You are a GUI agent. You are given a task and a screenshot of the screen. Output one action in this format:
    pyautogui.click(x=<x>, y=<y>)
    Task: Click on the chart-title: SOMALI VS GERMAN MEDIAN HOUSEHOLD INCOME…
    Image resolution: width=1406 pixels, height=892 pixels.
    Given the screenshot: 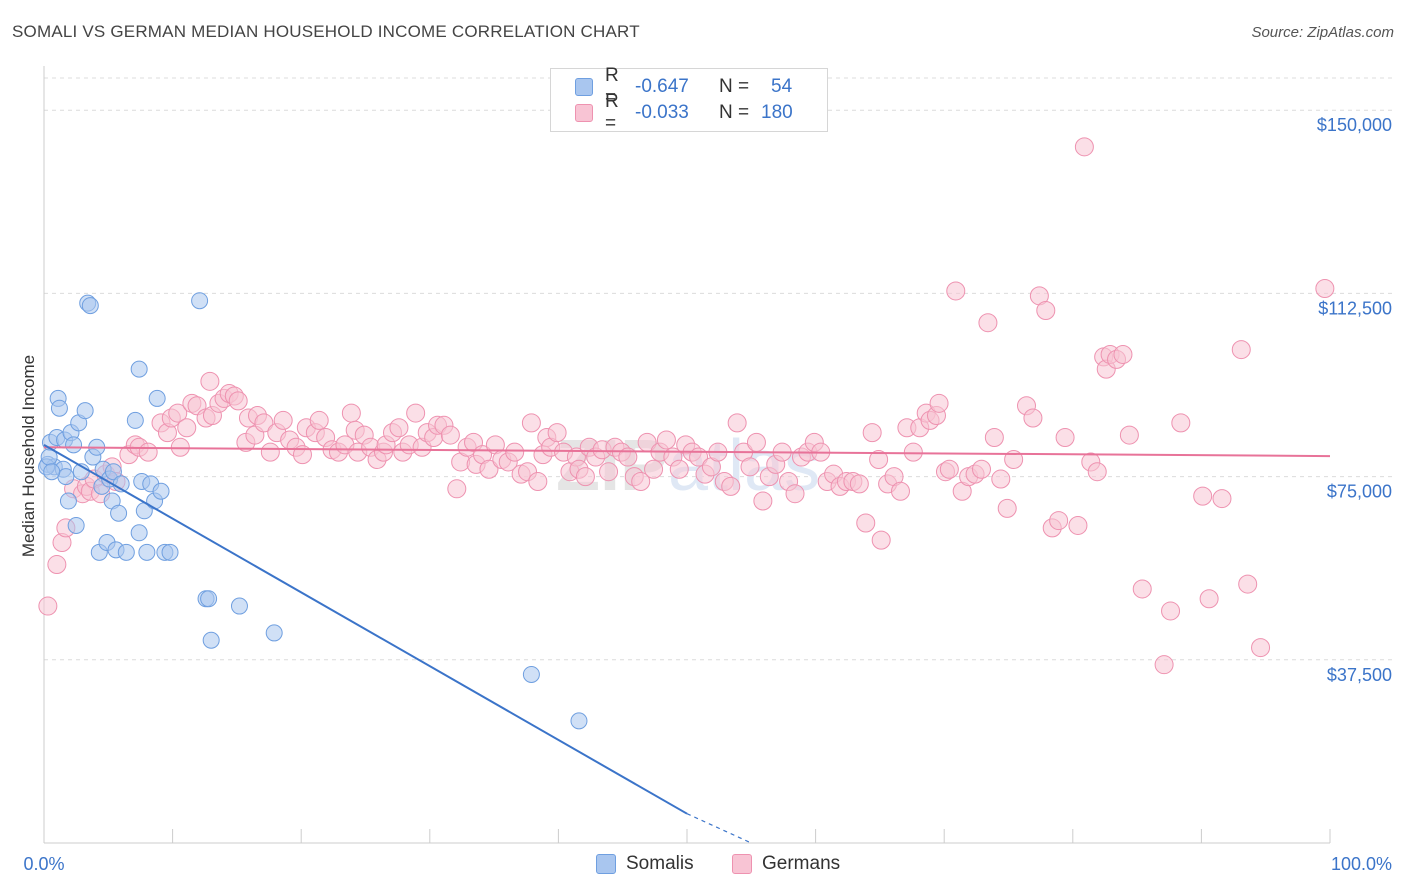 What is the action you would take?
    pyautogui.click(x=326, y=31)
    